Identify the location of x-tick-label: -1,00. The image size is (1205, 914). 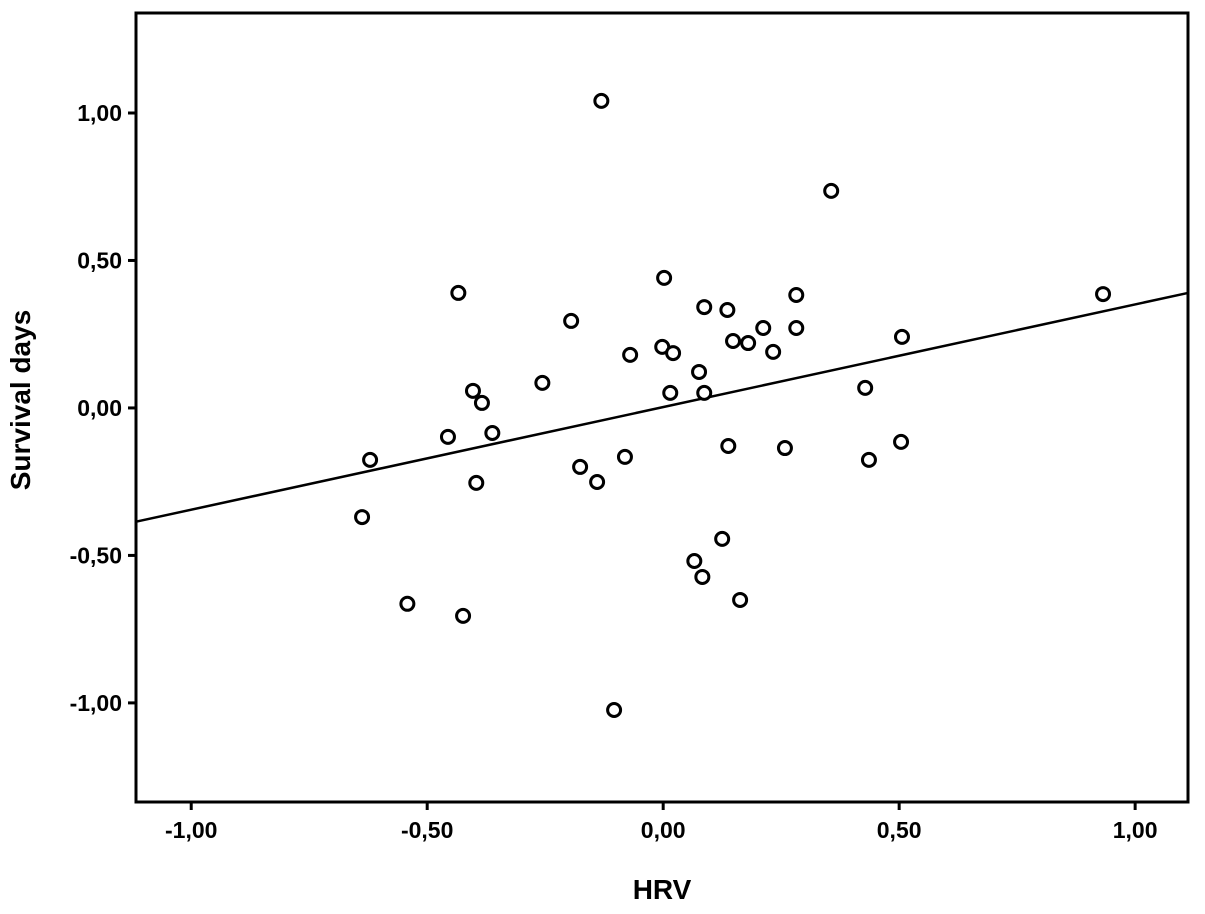
(191, 830).